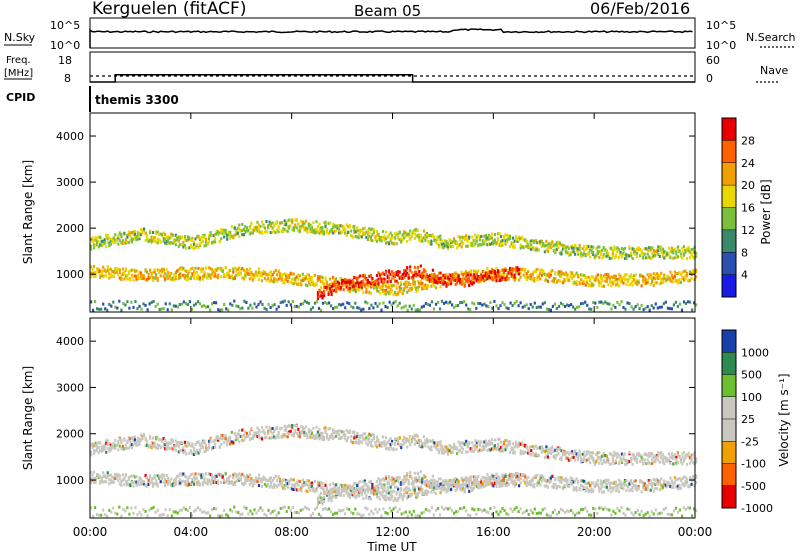  What do you see at coordinates (729, 174) in the screenshot?
I see `colorbar-swatch` at bounding box center [729, 174].